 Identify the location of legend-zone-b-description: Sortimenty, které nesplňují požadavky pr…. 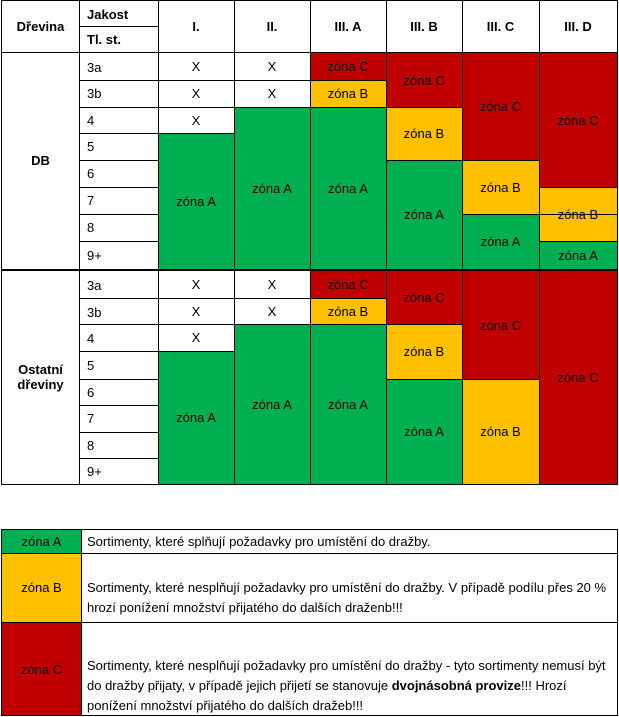
(347, 597).